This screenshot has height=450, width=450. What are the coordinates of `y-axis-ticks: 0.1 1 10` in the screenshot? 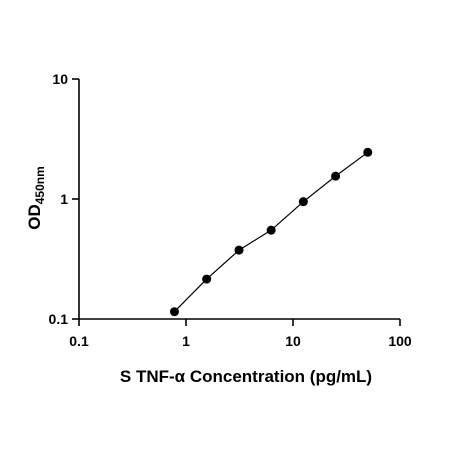 It's located at (64, 199).